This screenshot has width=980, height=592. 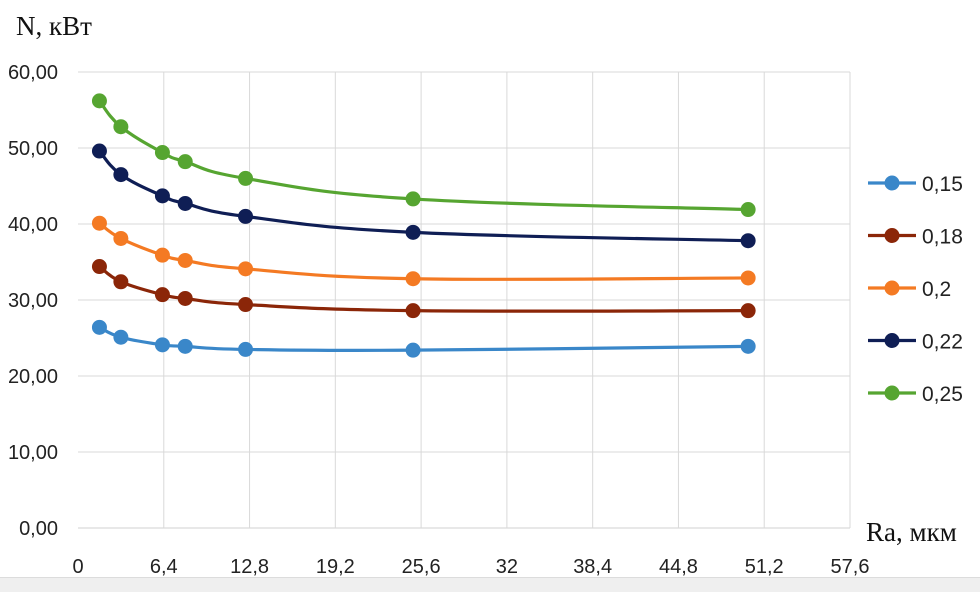 What do you see at coordinates (164, 567) in the screenshot?
I see `x-tick-label: 6,4` at bounding box center [164, 567].